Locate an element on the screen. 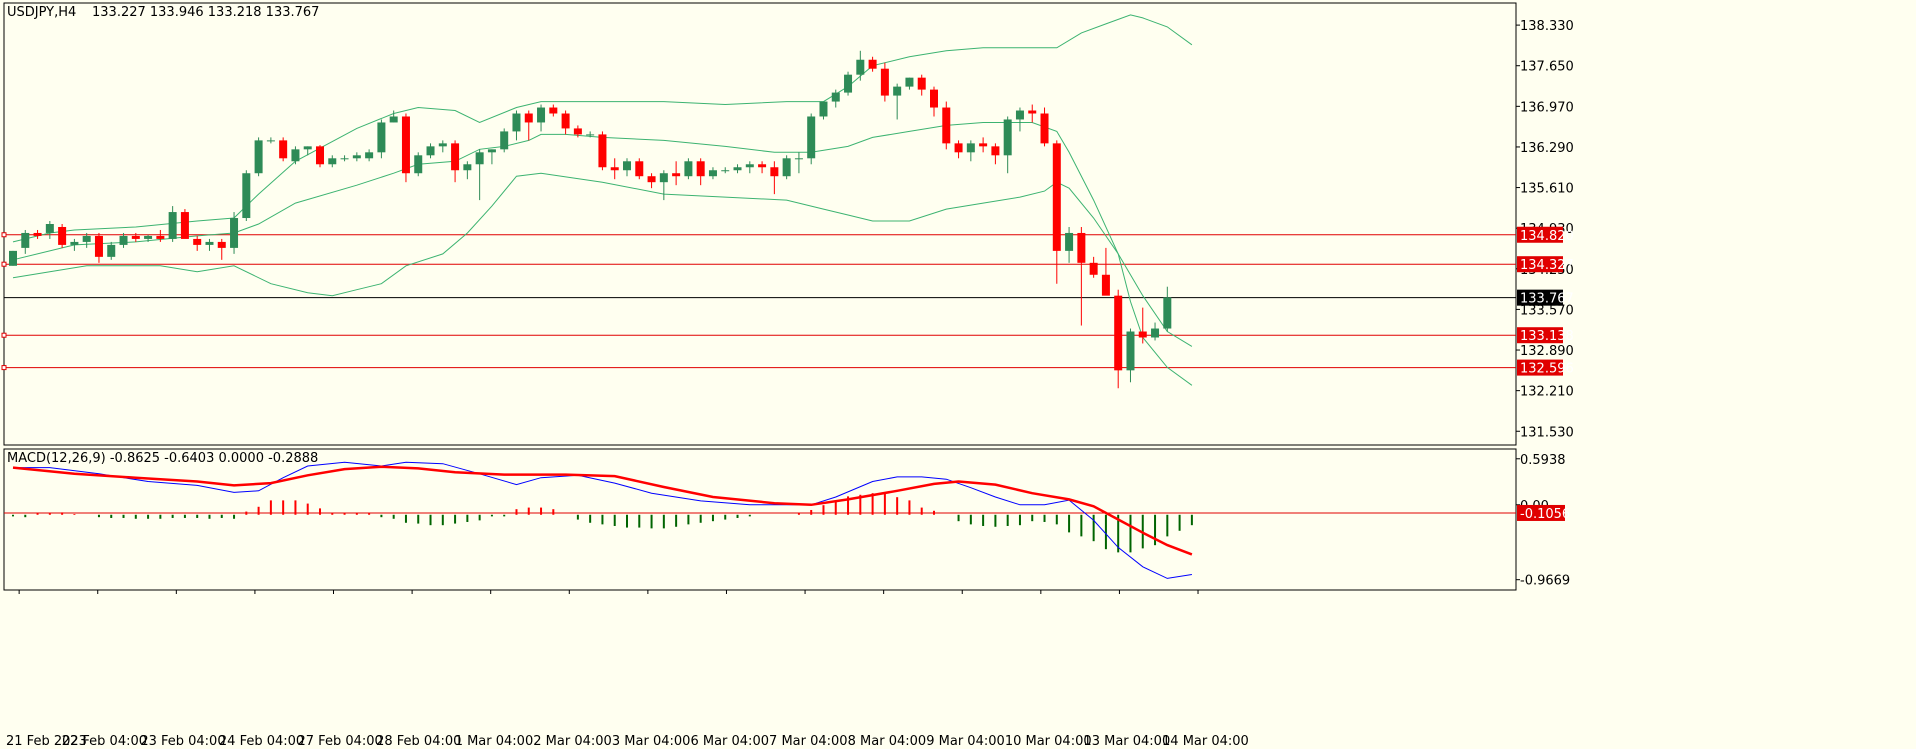 The width and height of the screenshot is (1916, 749). price-tick-label: 133.570 is located at coordinates (1547, 310).